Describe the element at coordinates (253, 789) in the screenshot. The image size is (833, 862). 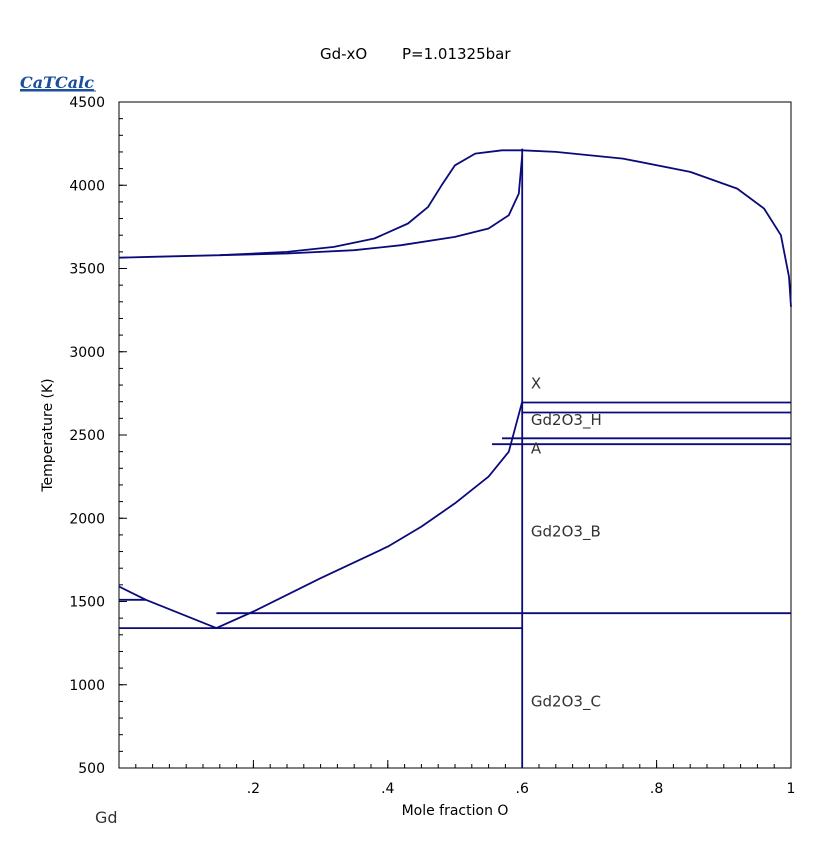
I see `x-tick-label: .2` at that location.